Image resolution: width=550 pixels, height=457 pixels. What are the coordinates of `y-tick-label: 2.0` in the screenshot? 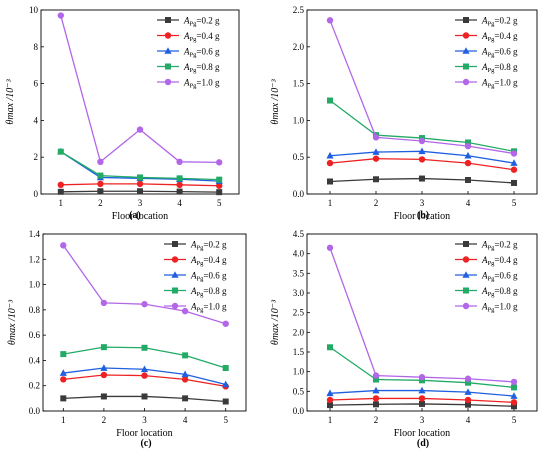 It's located at (299, 332).